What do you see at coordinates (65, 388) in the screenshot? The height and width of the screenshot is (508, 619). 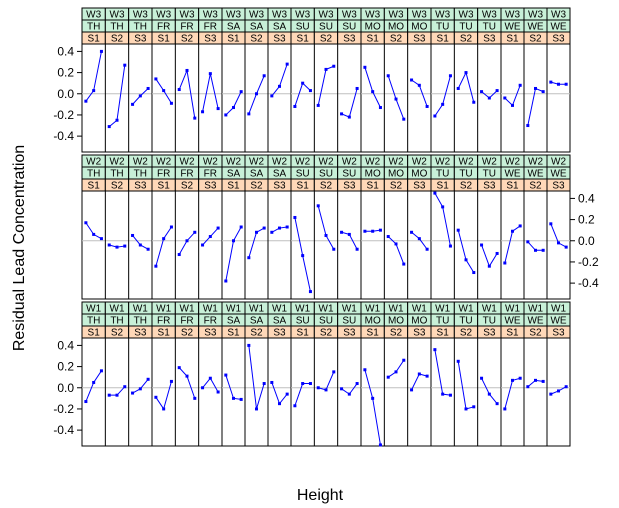 I see `y-tick-label: 0.0` at bounding box center [65, 388].